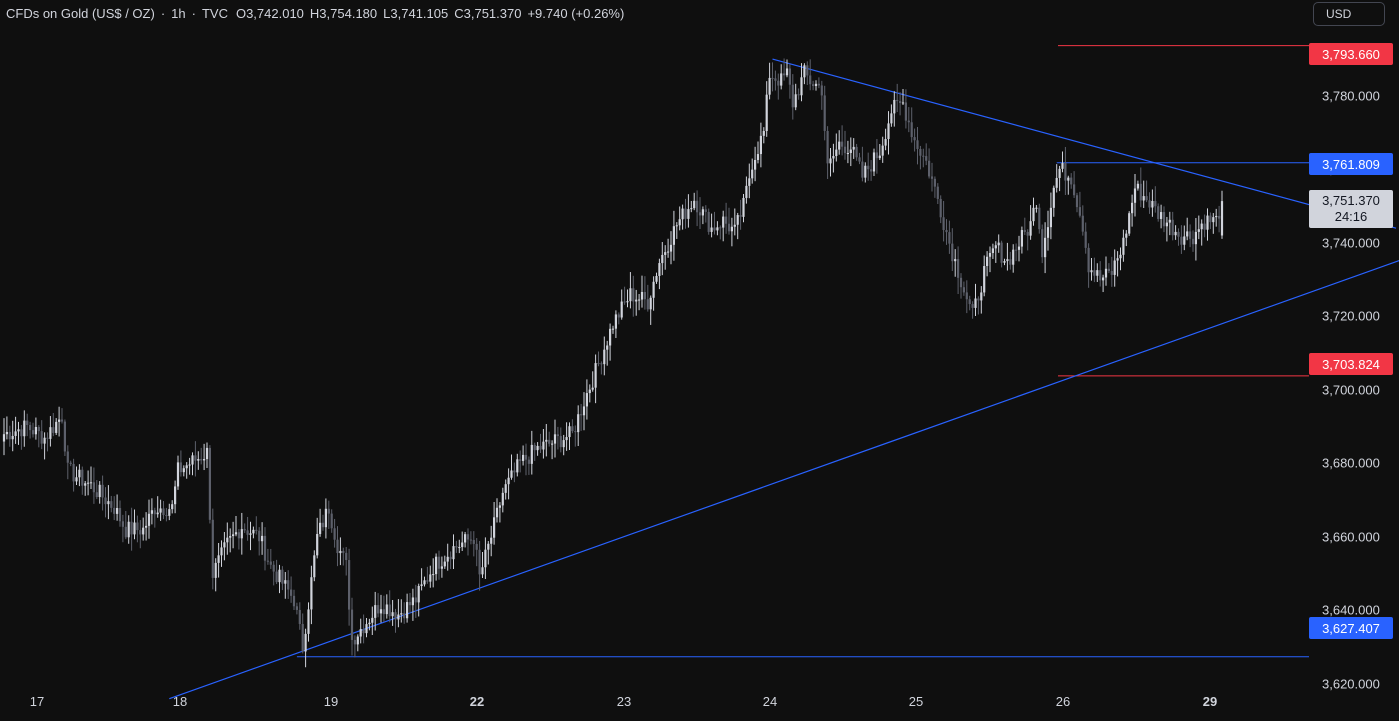  I want to click on bar-countdown: 24:16, so click(1351, 216).